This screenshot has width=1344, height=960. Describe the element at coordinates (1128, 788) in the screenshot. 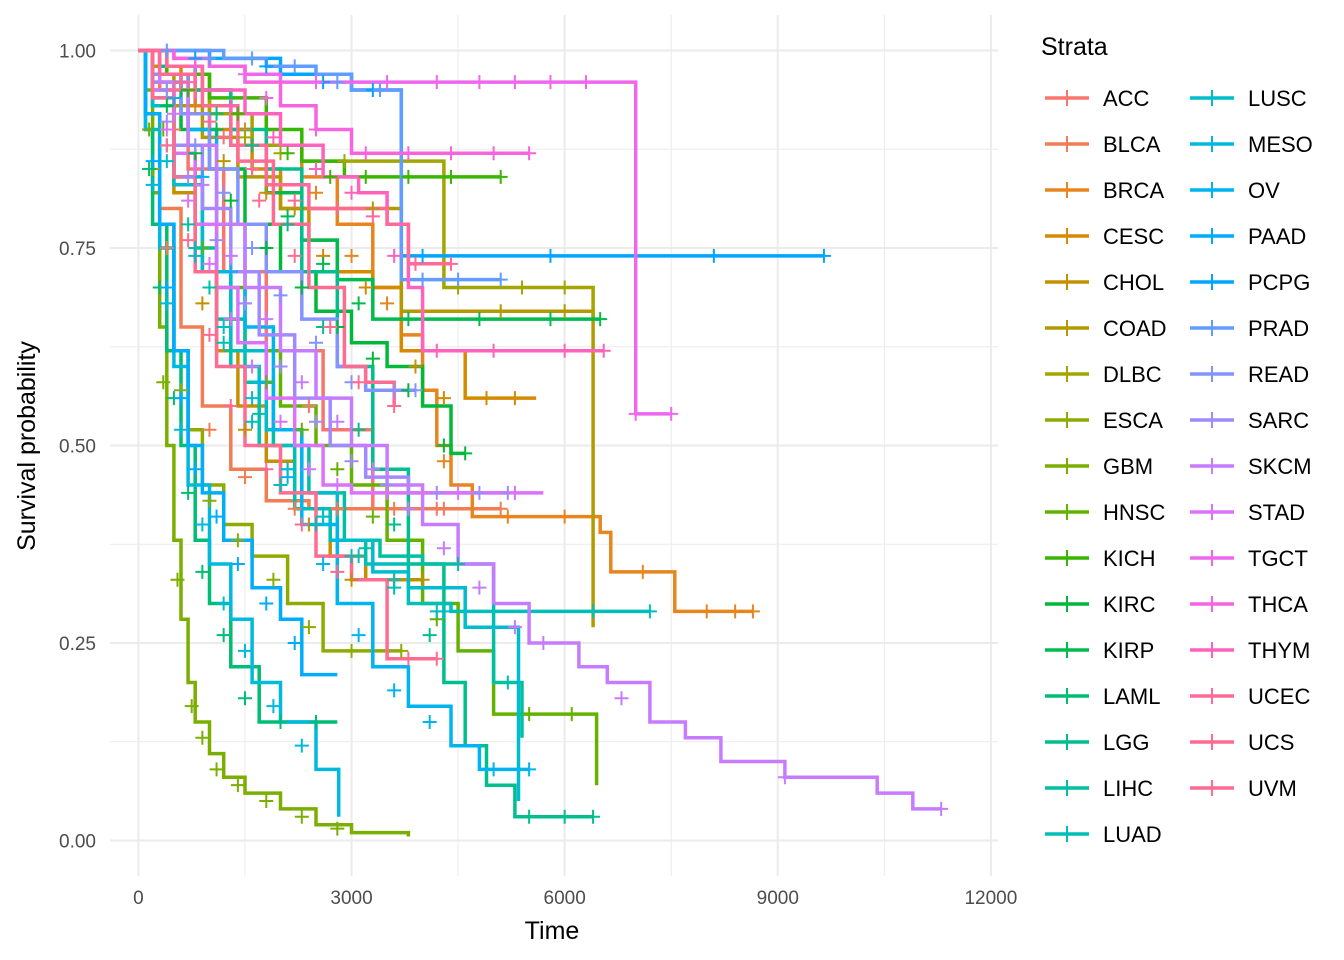

I see `legend-label: LIHC` at that location.